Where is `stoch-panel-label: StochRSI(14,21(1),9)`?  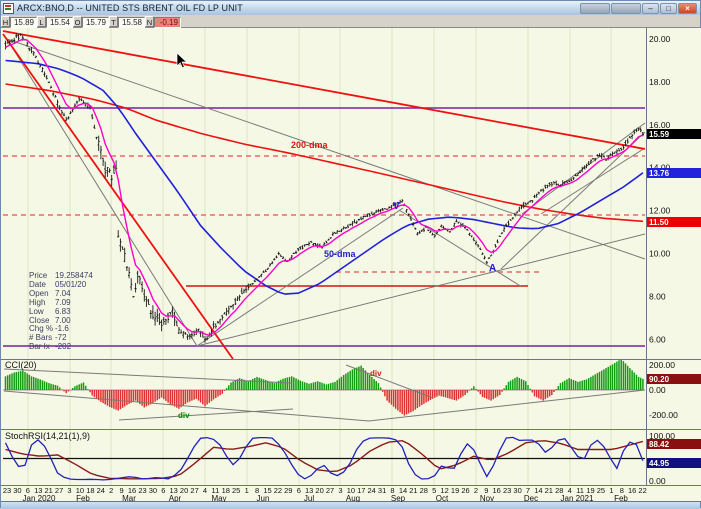 stoch-panel-label: StochRSI(14,21(1),9) is located at coordinates (47, 436).